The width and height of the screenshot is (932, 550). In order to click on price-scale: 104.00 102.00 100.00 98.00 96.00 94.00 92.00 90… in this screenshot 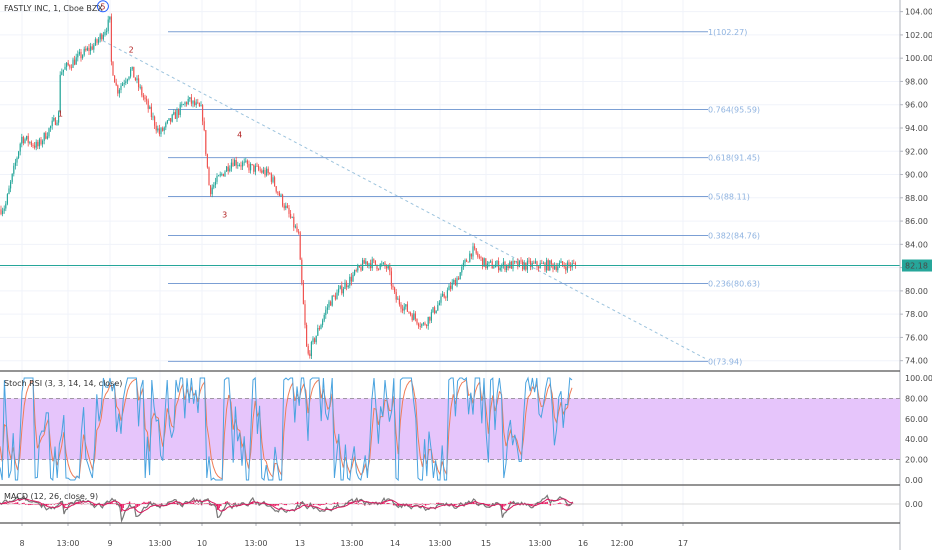, I will do `click(915, 275)`.